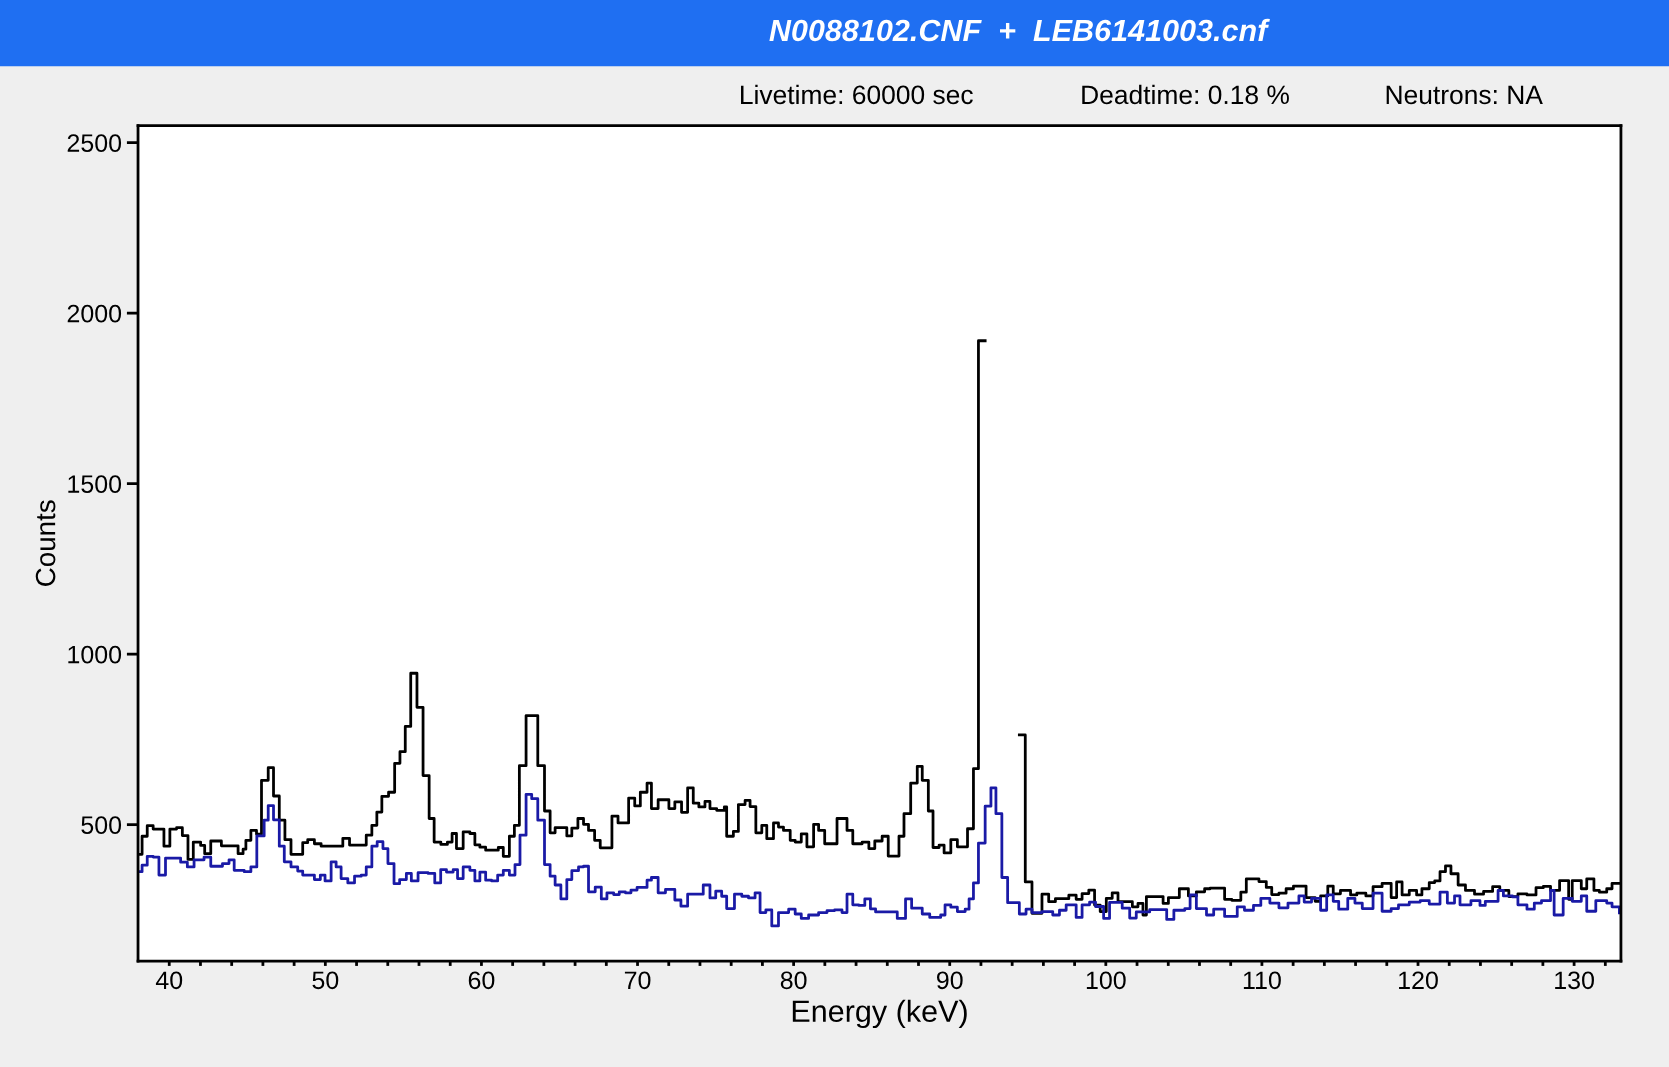  Describe the element at coordinates (1418, 980) in the screenshot. I see `x-tick-label: 120` at that location.